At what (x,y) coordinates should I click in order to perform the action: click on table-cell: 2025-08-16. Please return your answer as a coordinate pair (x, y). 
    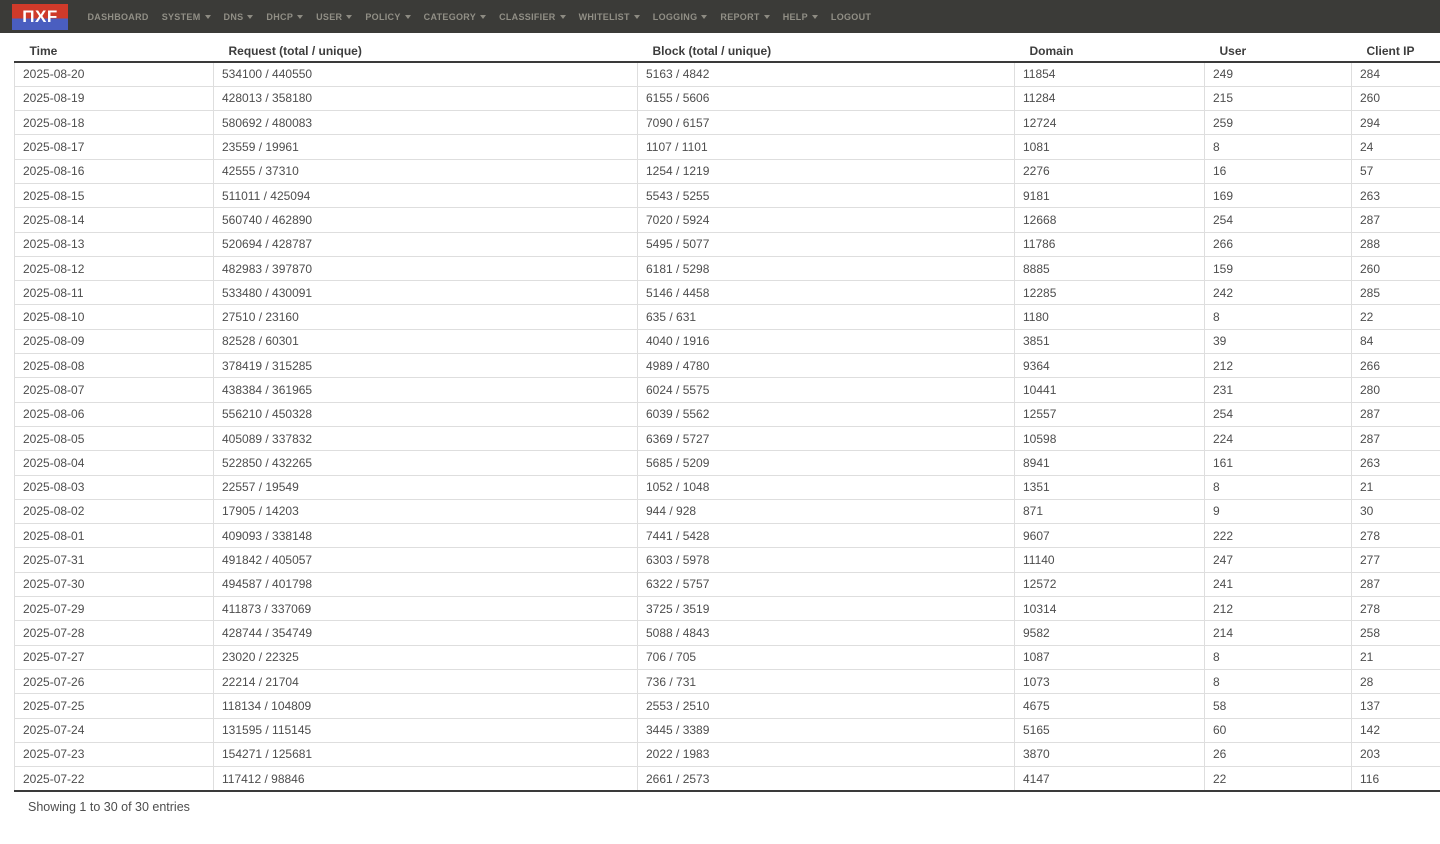
    Looking at the image, I should click on (114, 171).